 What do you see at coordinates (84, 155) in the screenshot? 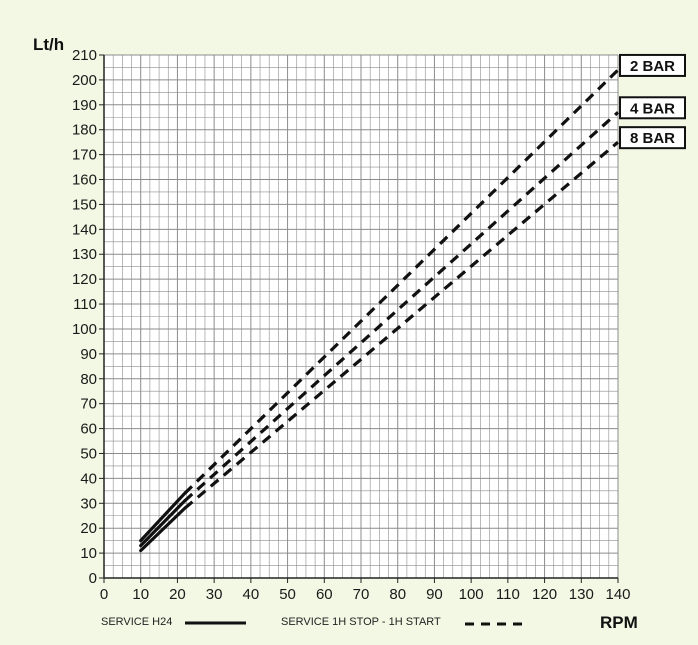
I see `y-tick-label: 170` at bounding box center [84, 155].